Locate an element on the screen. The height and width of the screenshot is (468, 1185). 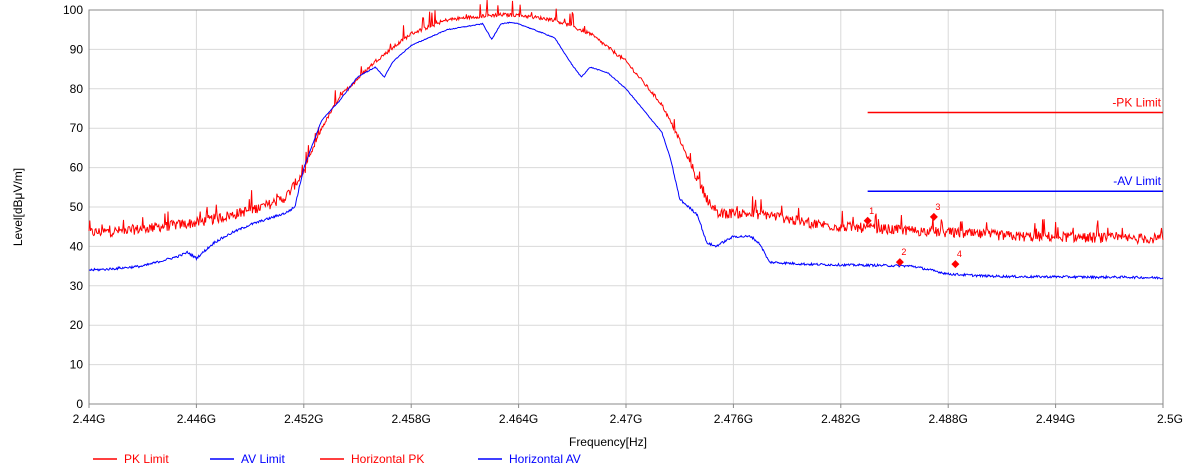
x-tick-label: 2.494G is located at coordinates (1055, 419).